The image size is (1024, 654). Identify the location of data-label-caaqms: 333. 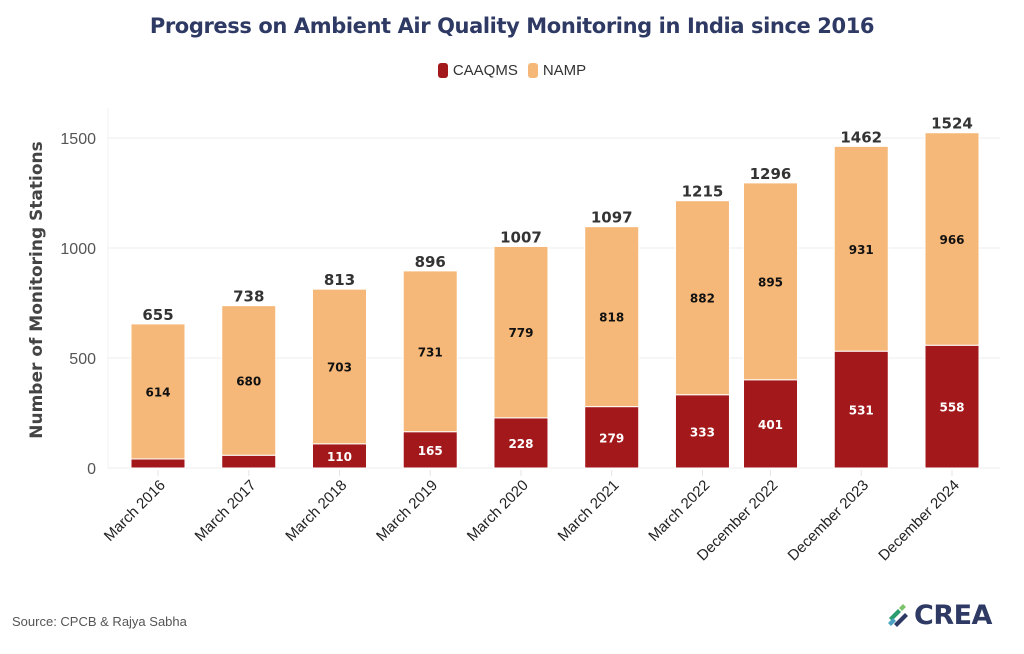
(702, 432).